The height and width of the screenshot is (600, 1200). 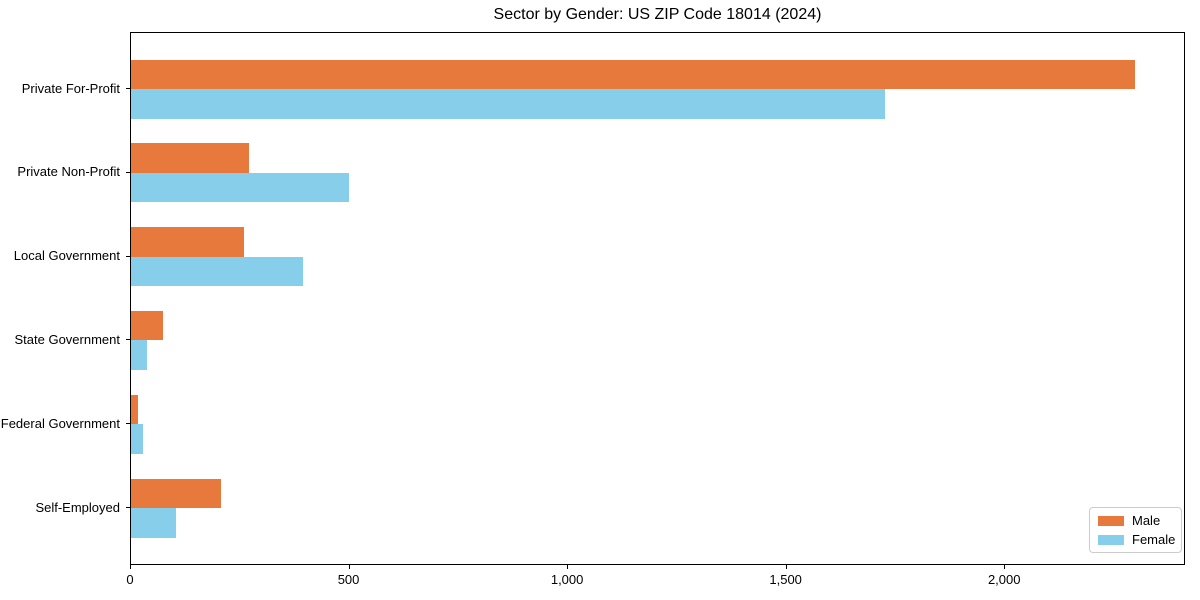 I want to click on y-tick-label: Local Government, so click(x=66, y=256).